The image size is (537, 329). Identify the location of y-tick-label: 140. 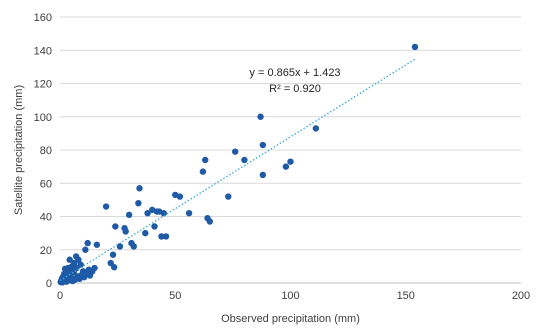
(43, 51).